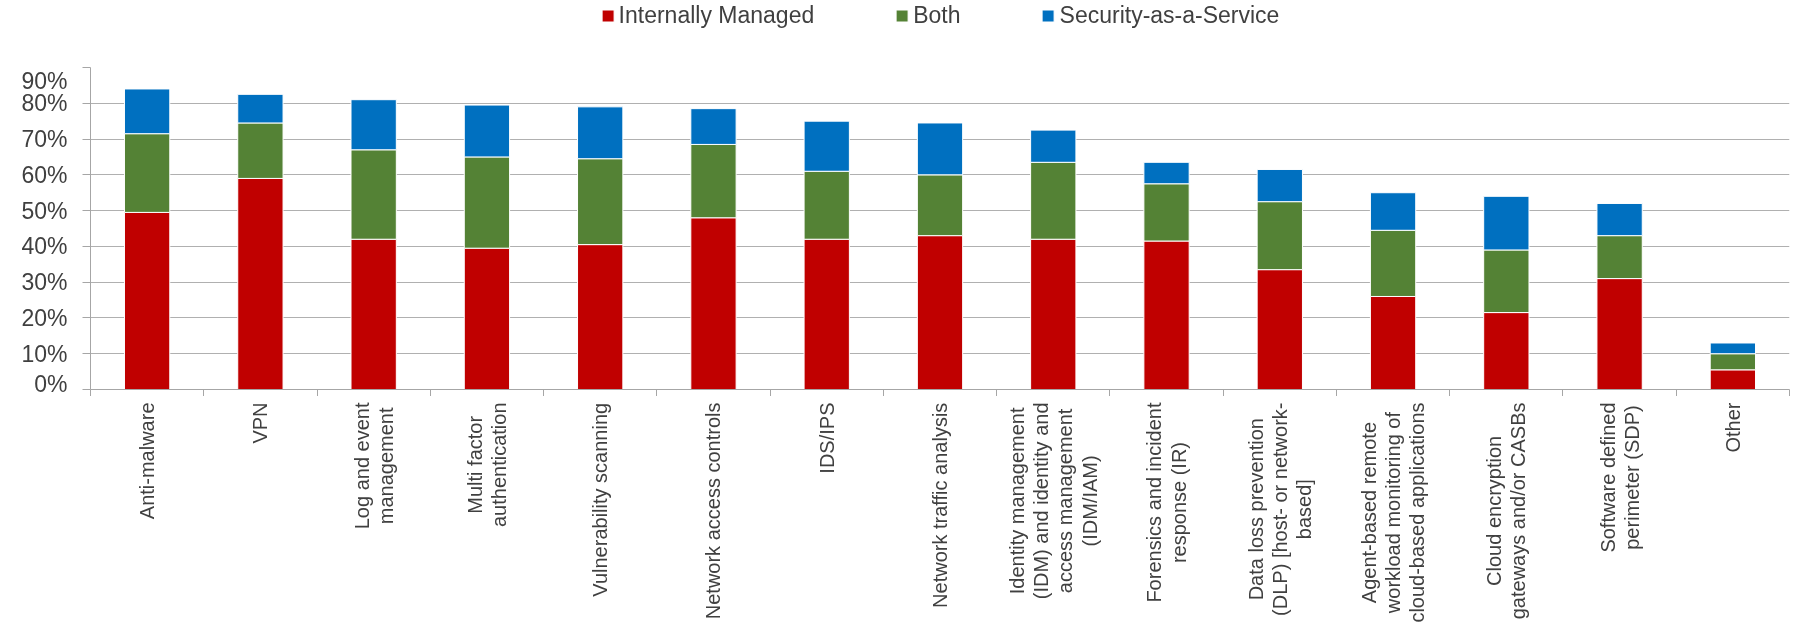 This screenshot has width=1793, height=631. Describe the element at coordinates (1279, 509) in the screenshot. I see `x-tick-label: Data loss prevention (DLP) [host- or network-based]` at that location.